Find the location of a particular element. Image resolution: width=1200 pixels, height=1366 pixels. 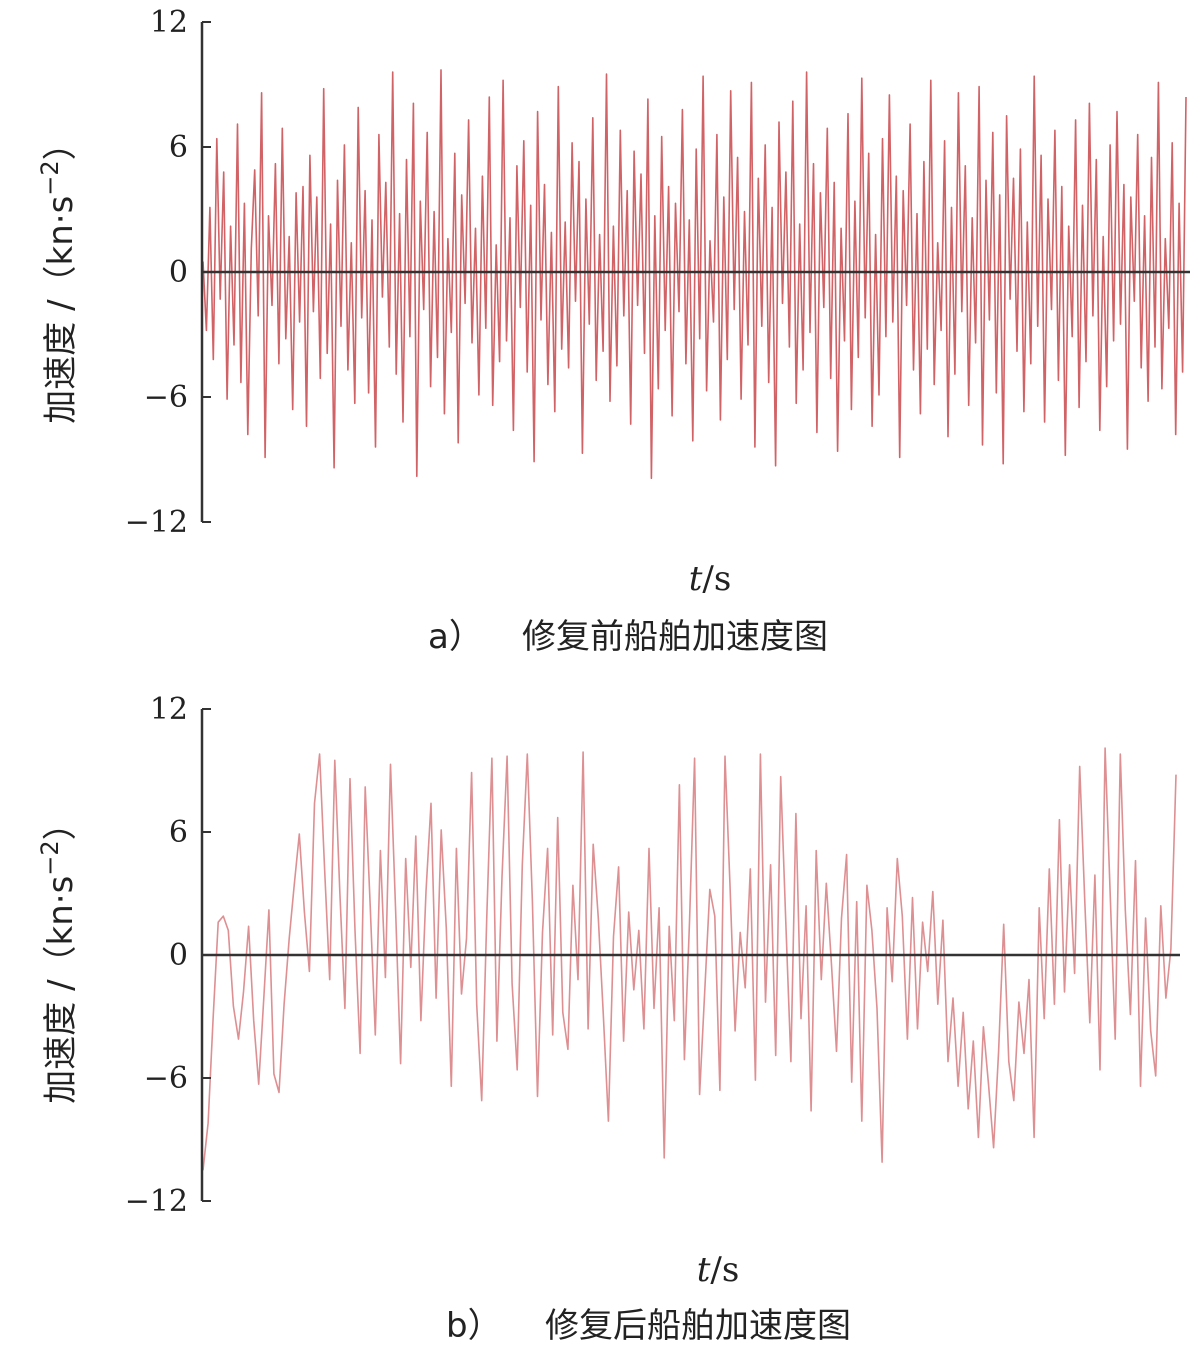

chart-a-y-tick-label: 0 is located at coordinates (178, 272).